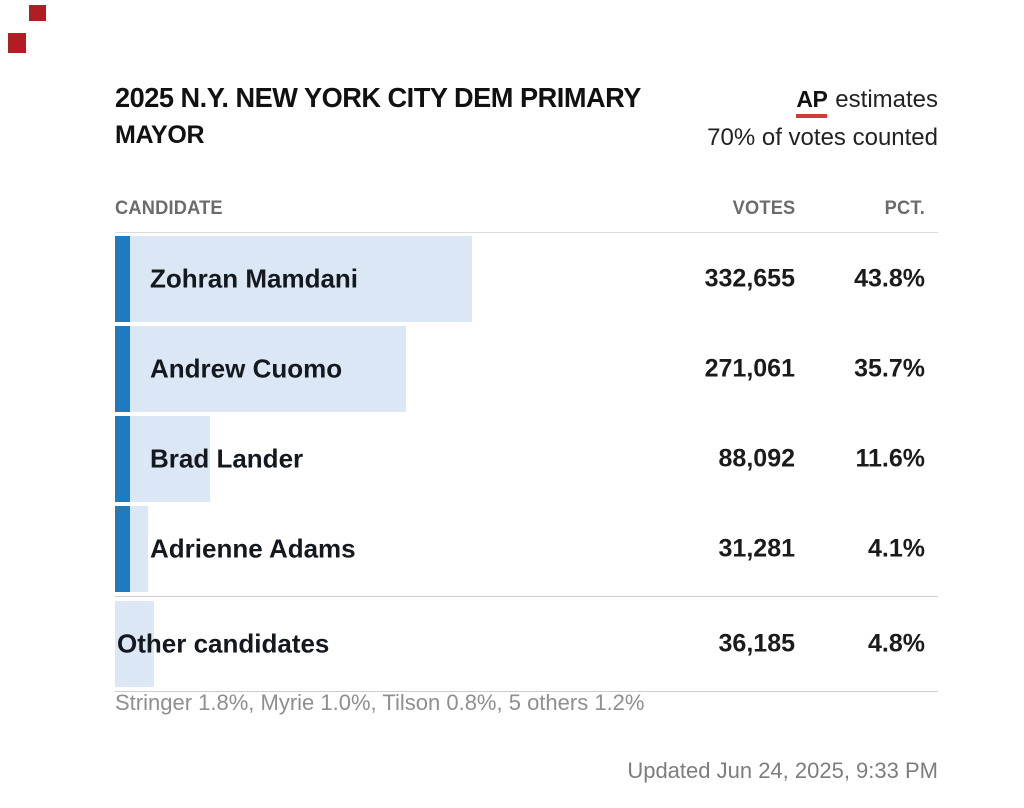 This screenshot has height=808, width=1024. Describe the element at coordinates (756, 458) in the screenshot. I see `vote-count: 88,092` at that location.